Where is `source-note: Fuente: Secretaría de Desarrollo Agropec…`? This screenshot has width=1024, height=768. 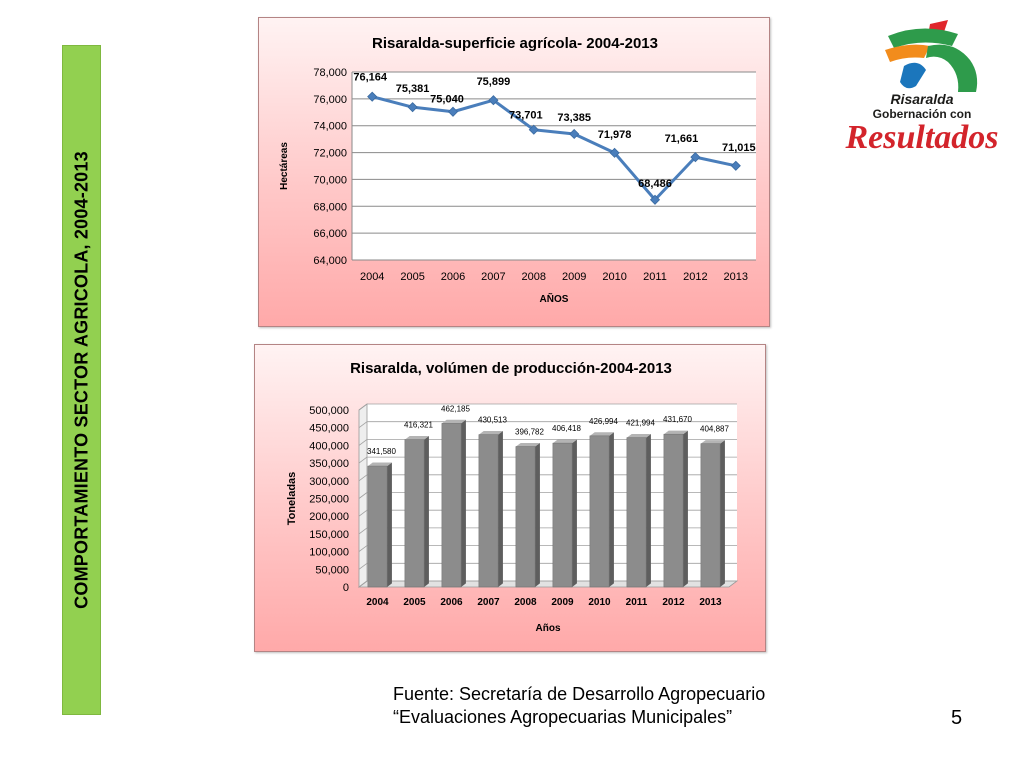 source-note: Fuente: Secretaría de Desarrollo Agropec… is located at coordinates (579, 706).